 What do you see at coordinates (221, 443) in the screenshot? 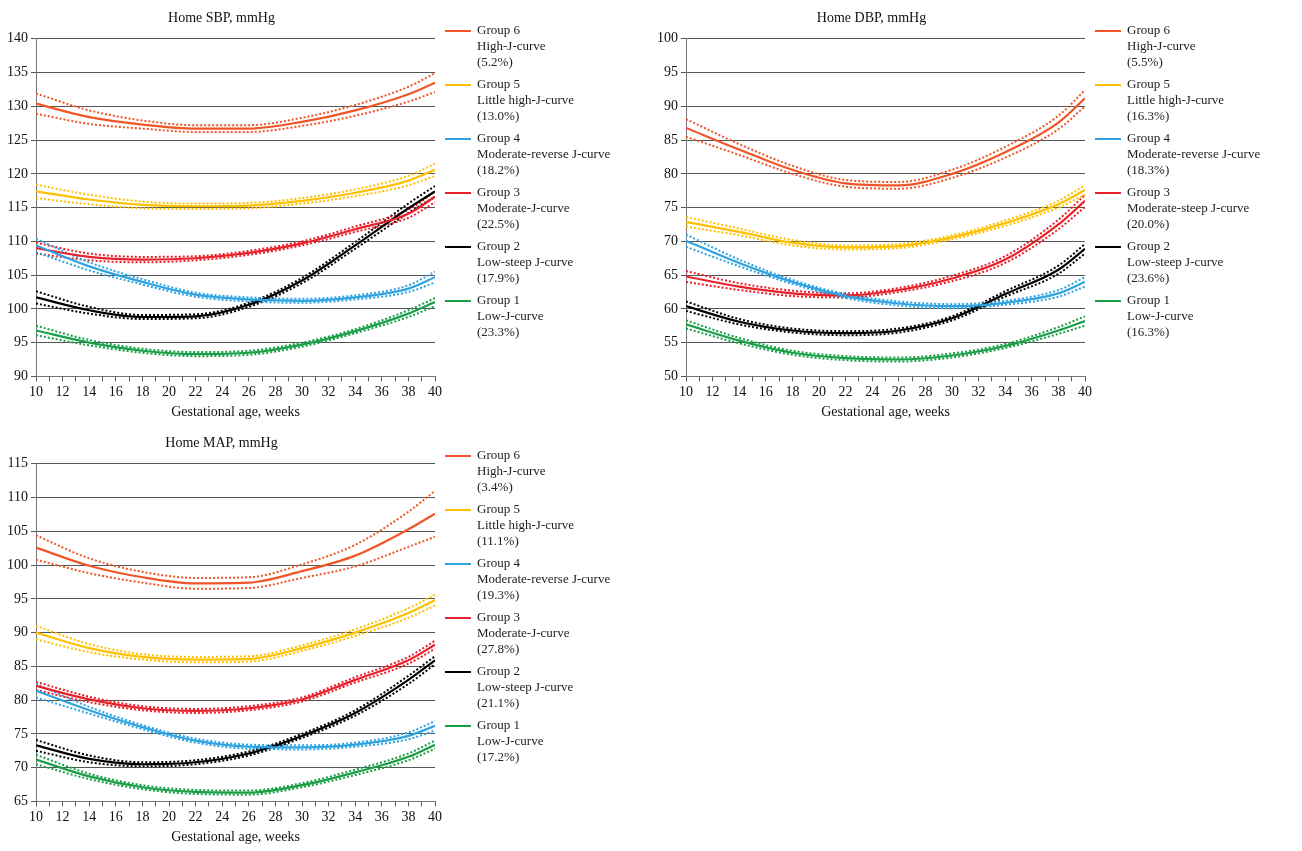
I see `chart-title: Home MAP, mmHg` at bounding box center [221, 443].